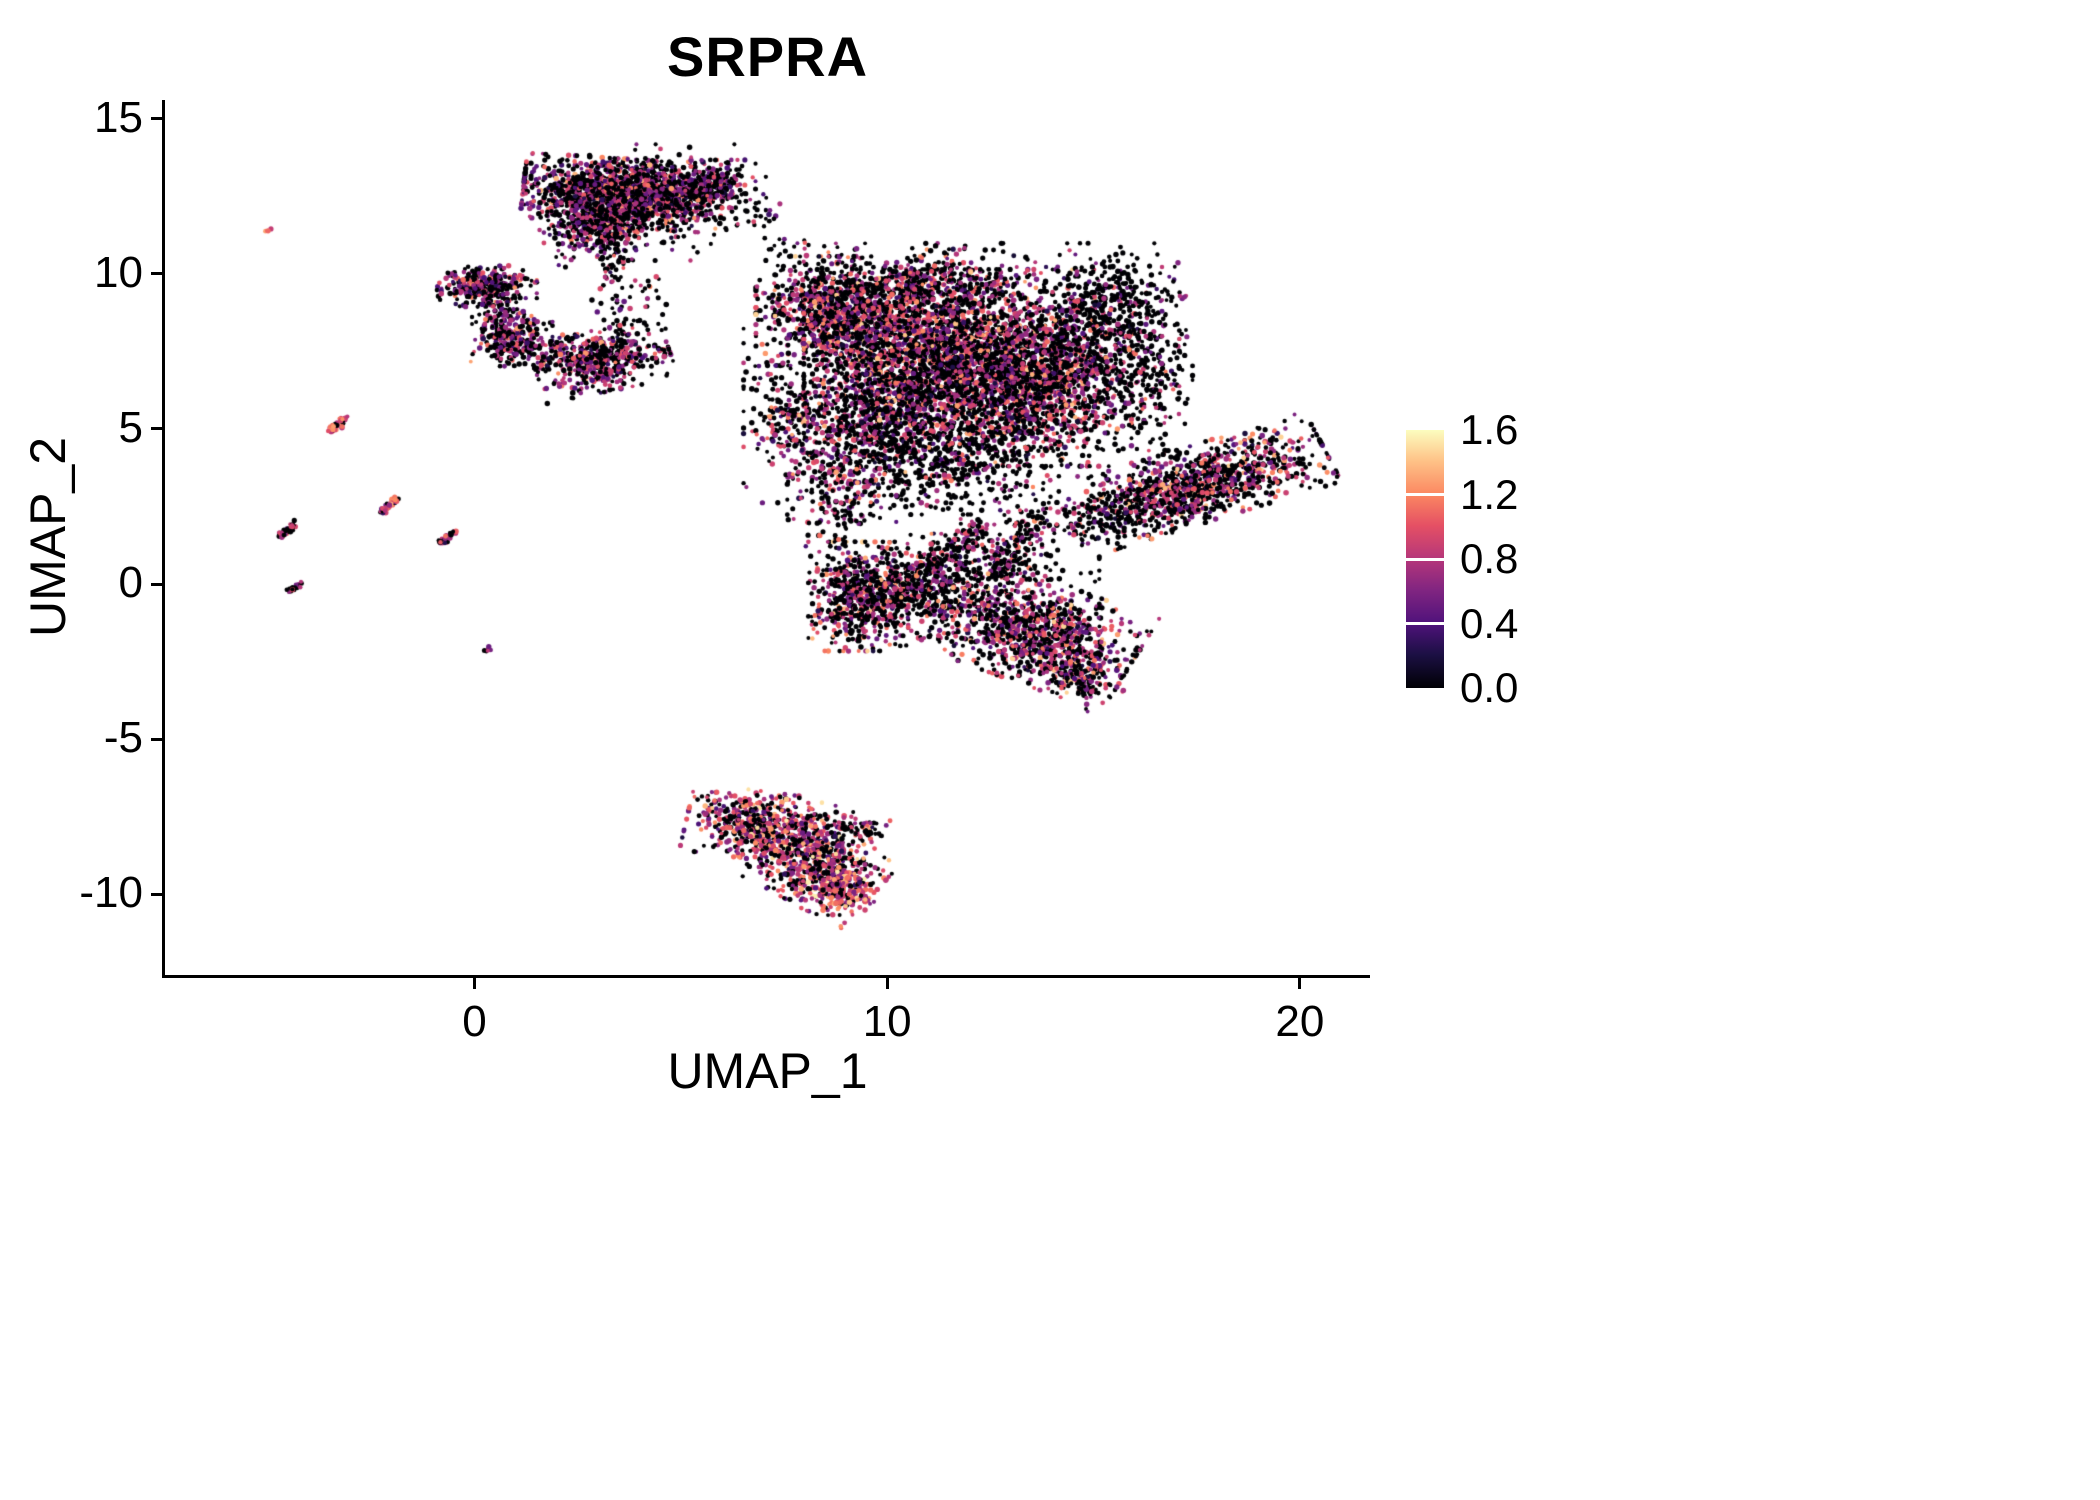 Image resolution: width=2100 pixels, height=1500 pixels. I want to click on y-tick-label: -5, so click(123, 738).